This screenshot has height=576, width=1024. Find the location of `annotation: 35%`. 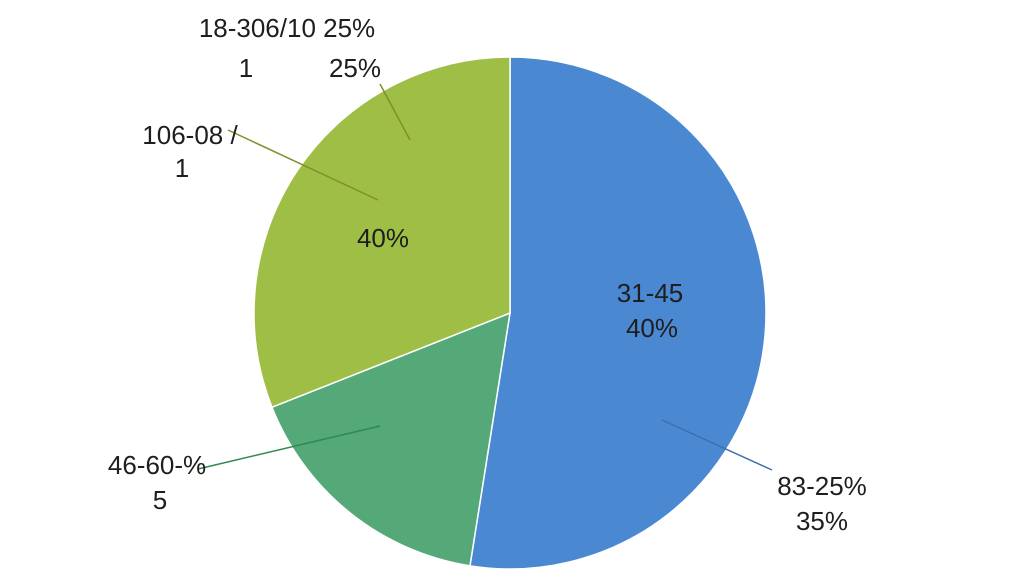

annotation: 35% is located at coordinates (822, 521).